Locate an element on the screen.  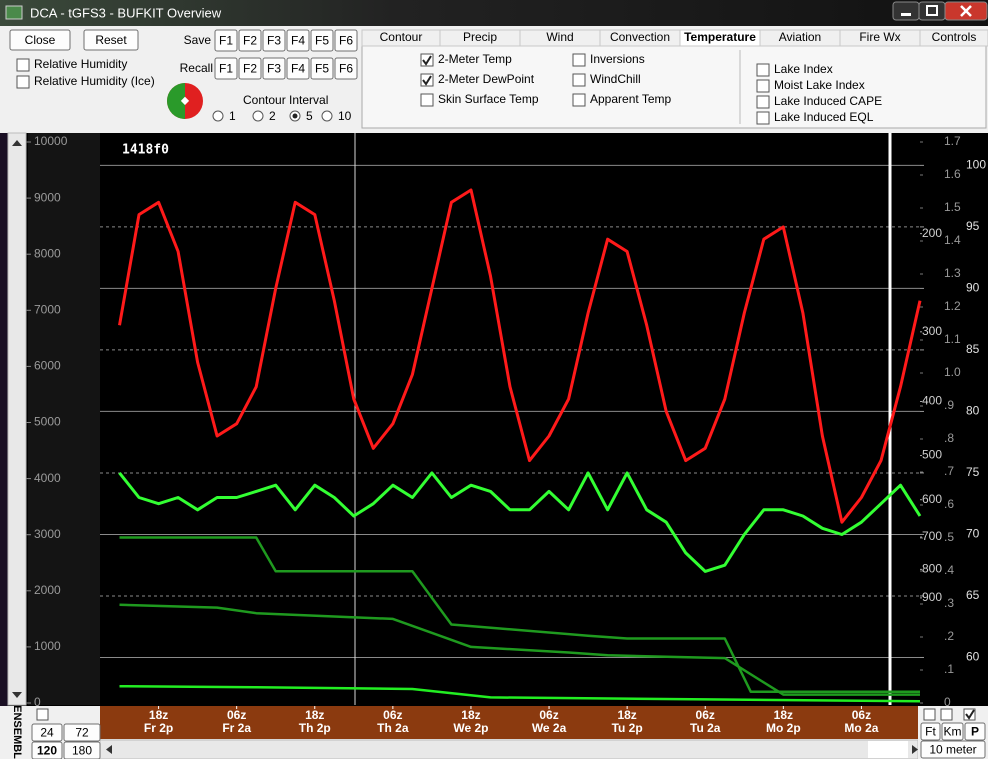
contour-option: 2 is located at coordinates (272, 116).